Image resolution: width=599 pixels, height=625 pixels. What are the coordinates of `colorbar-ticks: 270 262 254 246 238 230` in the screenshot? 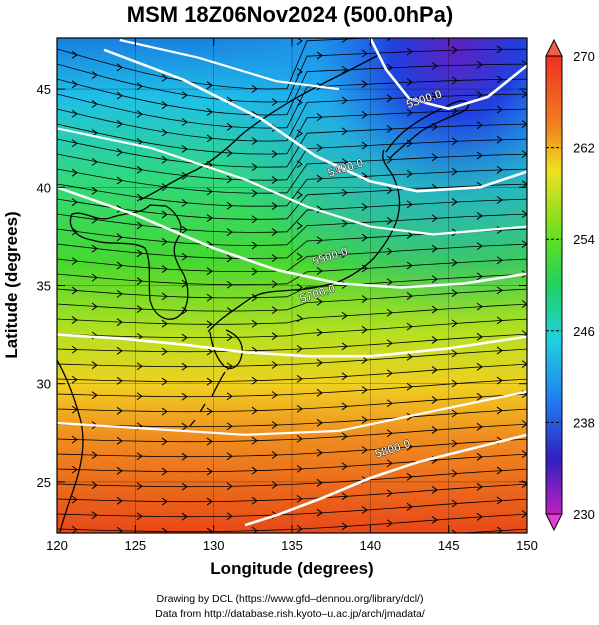 It's located at (570, 285).